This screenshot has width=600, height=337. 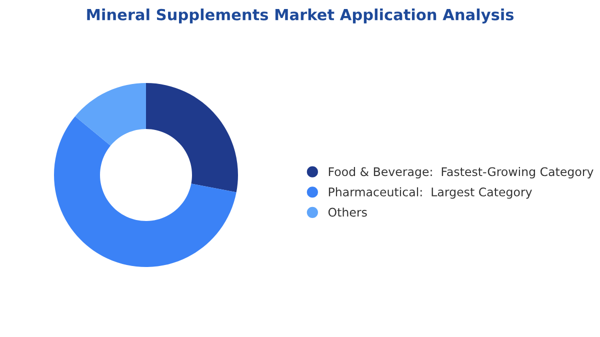 I want to click on chart-title: Mineral Supplements Market Application Analysis, so click(x=300, y=16).